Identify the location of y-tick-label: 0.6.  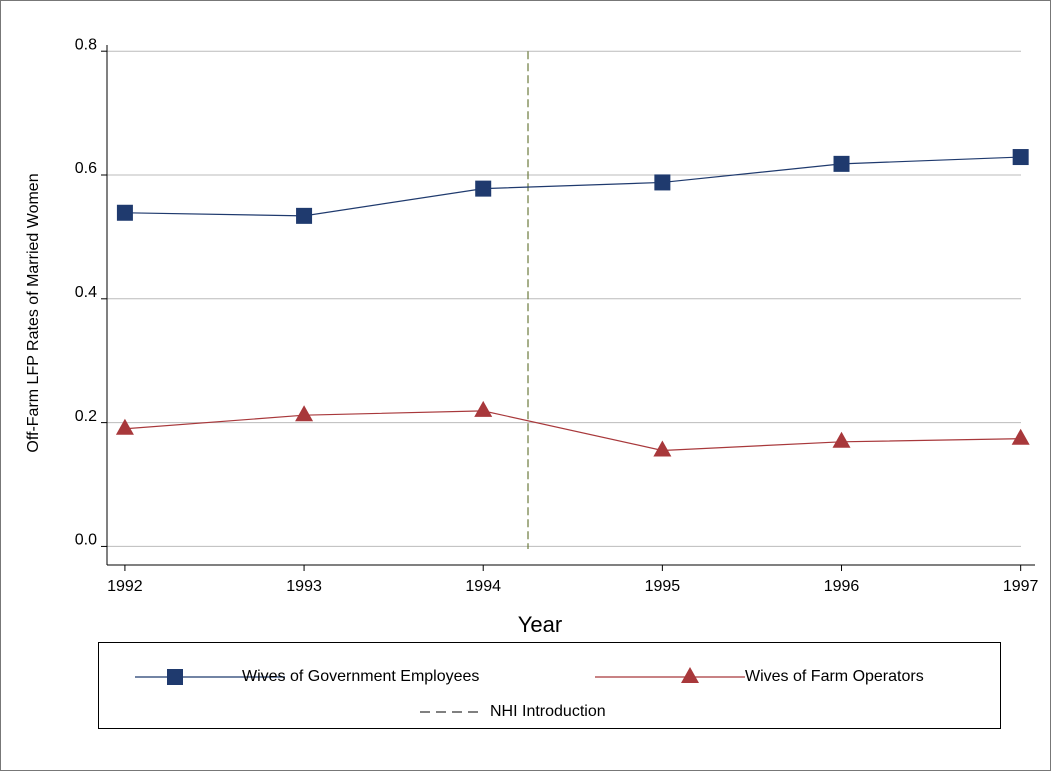
(86, 168).